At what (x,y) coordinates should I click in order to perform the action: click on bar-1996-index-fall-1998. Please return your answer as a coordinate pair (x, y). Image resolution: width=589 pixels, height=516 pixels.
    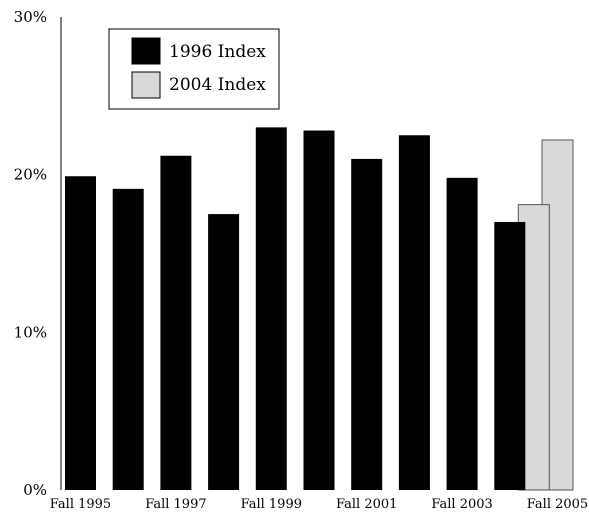
    Looking at the image, I should click on (224, 352).